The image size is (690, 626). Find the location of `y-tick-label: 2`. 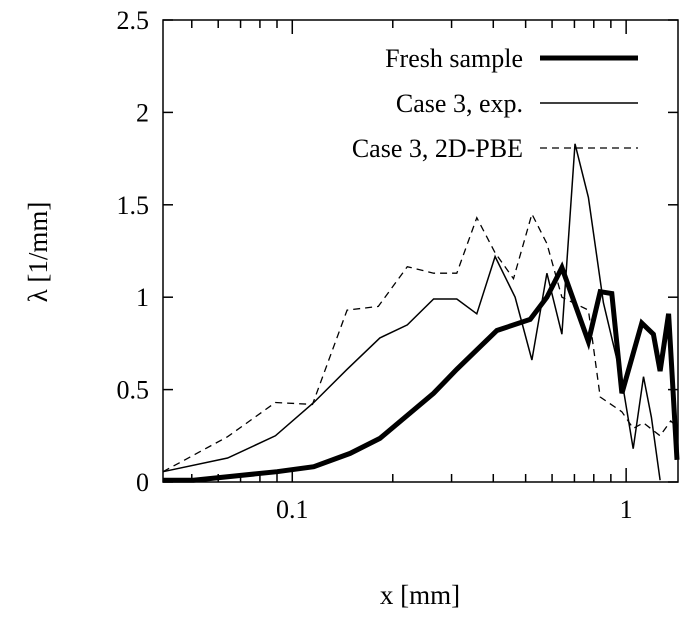

y-tick-label: 2 is located at coordinates (142, 112).